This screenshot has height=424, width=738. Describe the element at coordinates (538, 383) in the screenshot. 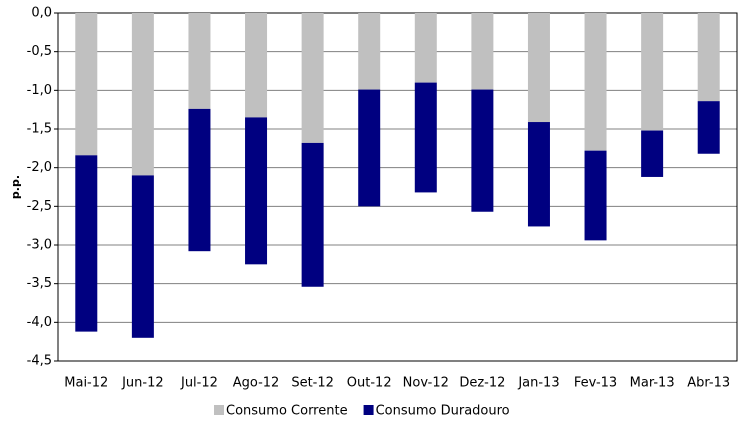

I see `x-tick-label: Jan-13` at that location.